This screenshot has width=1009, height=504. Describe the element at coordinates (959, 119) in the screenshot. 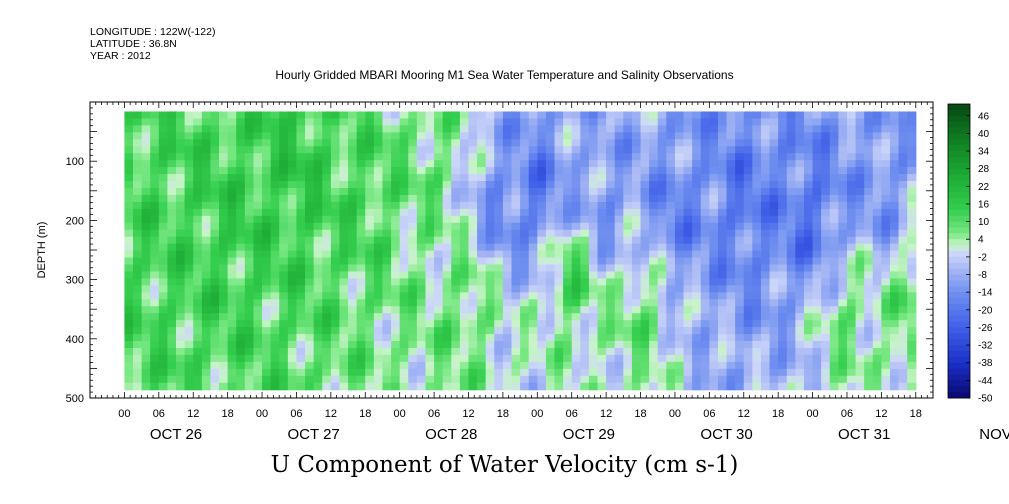

I see `colorbar-segment` at that location.